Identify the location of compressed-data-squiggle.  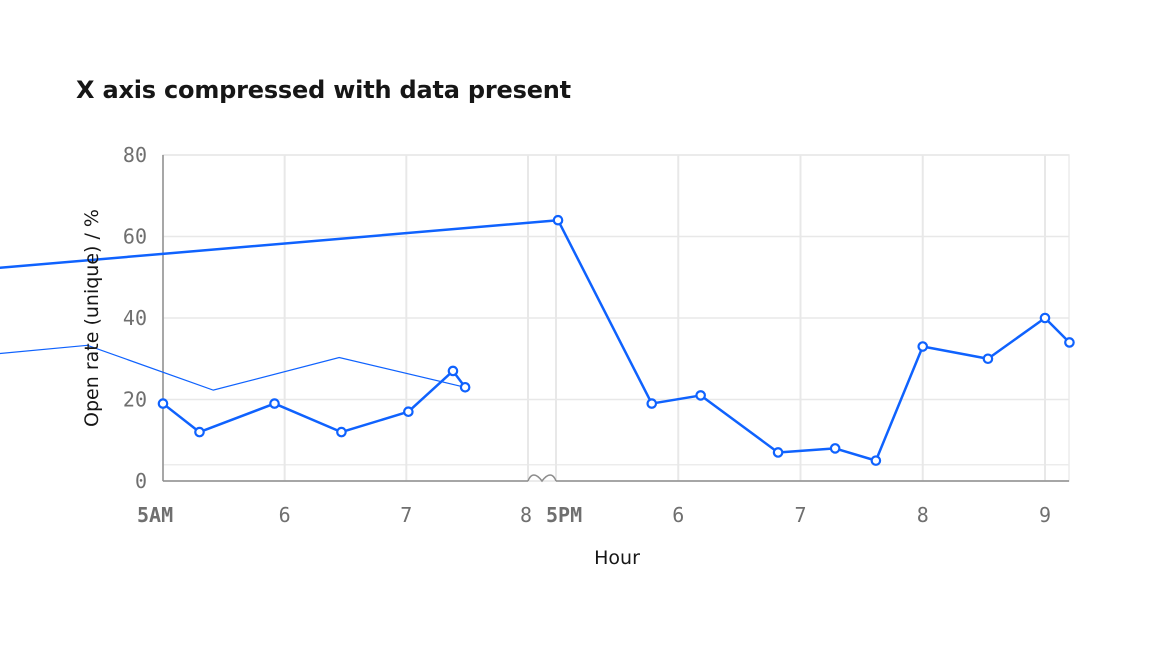
(233, 367).